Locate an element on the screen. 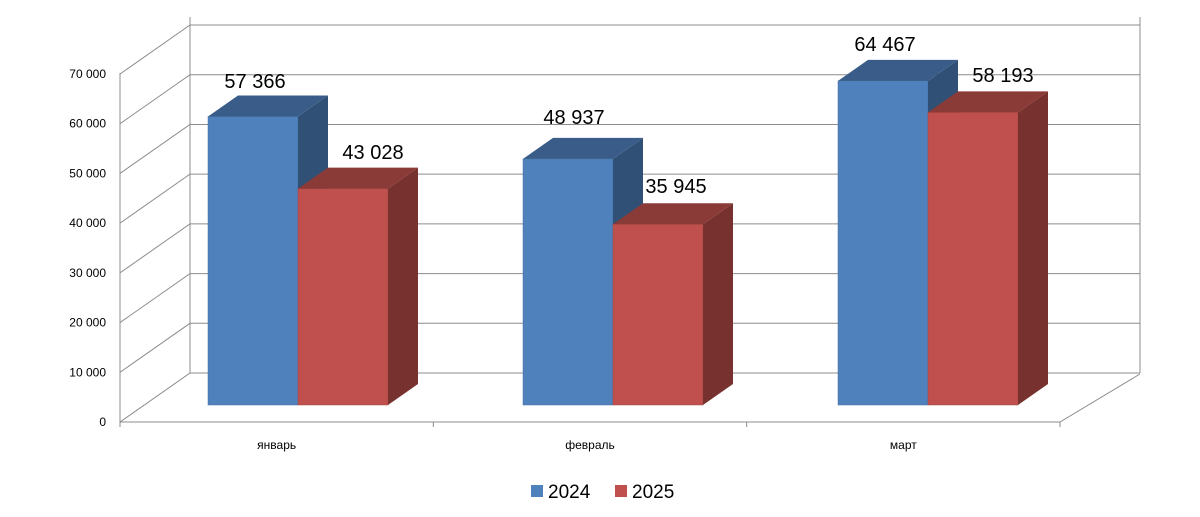  y-tick-label: 70 000 is located at coordinates (87, 74).